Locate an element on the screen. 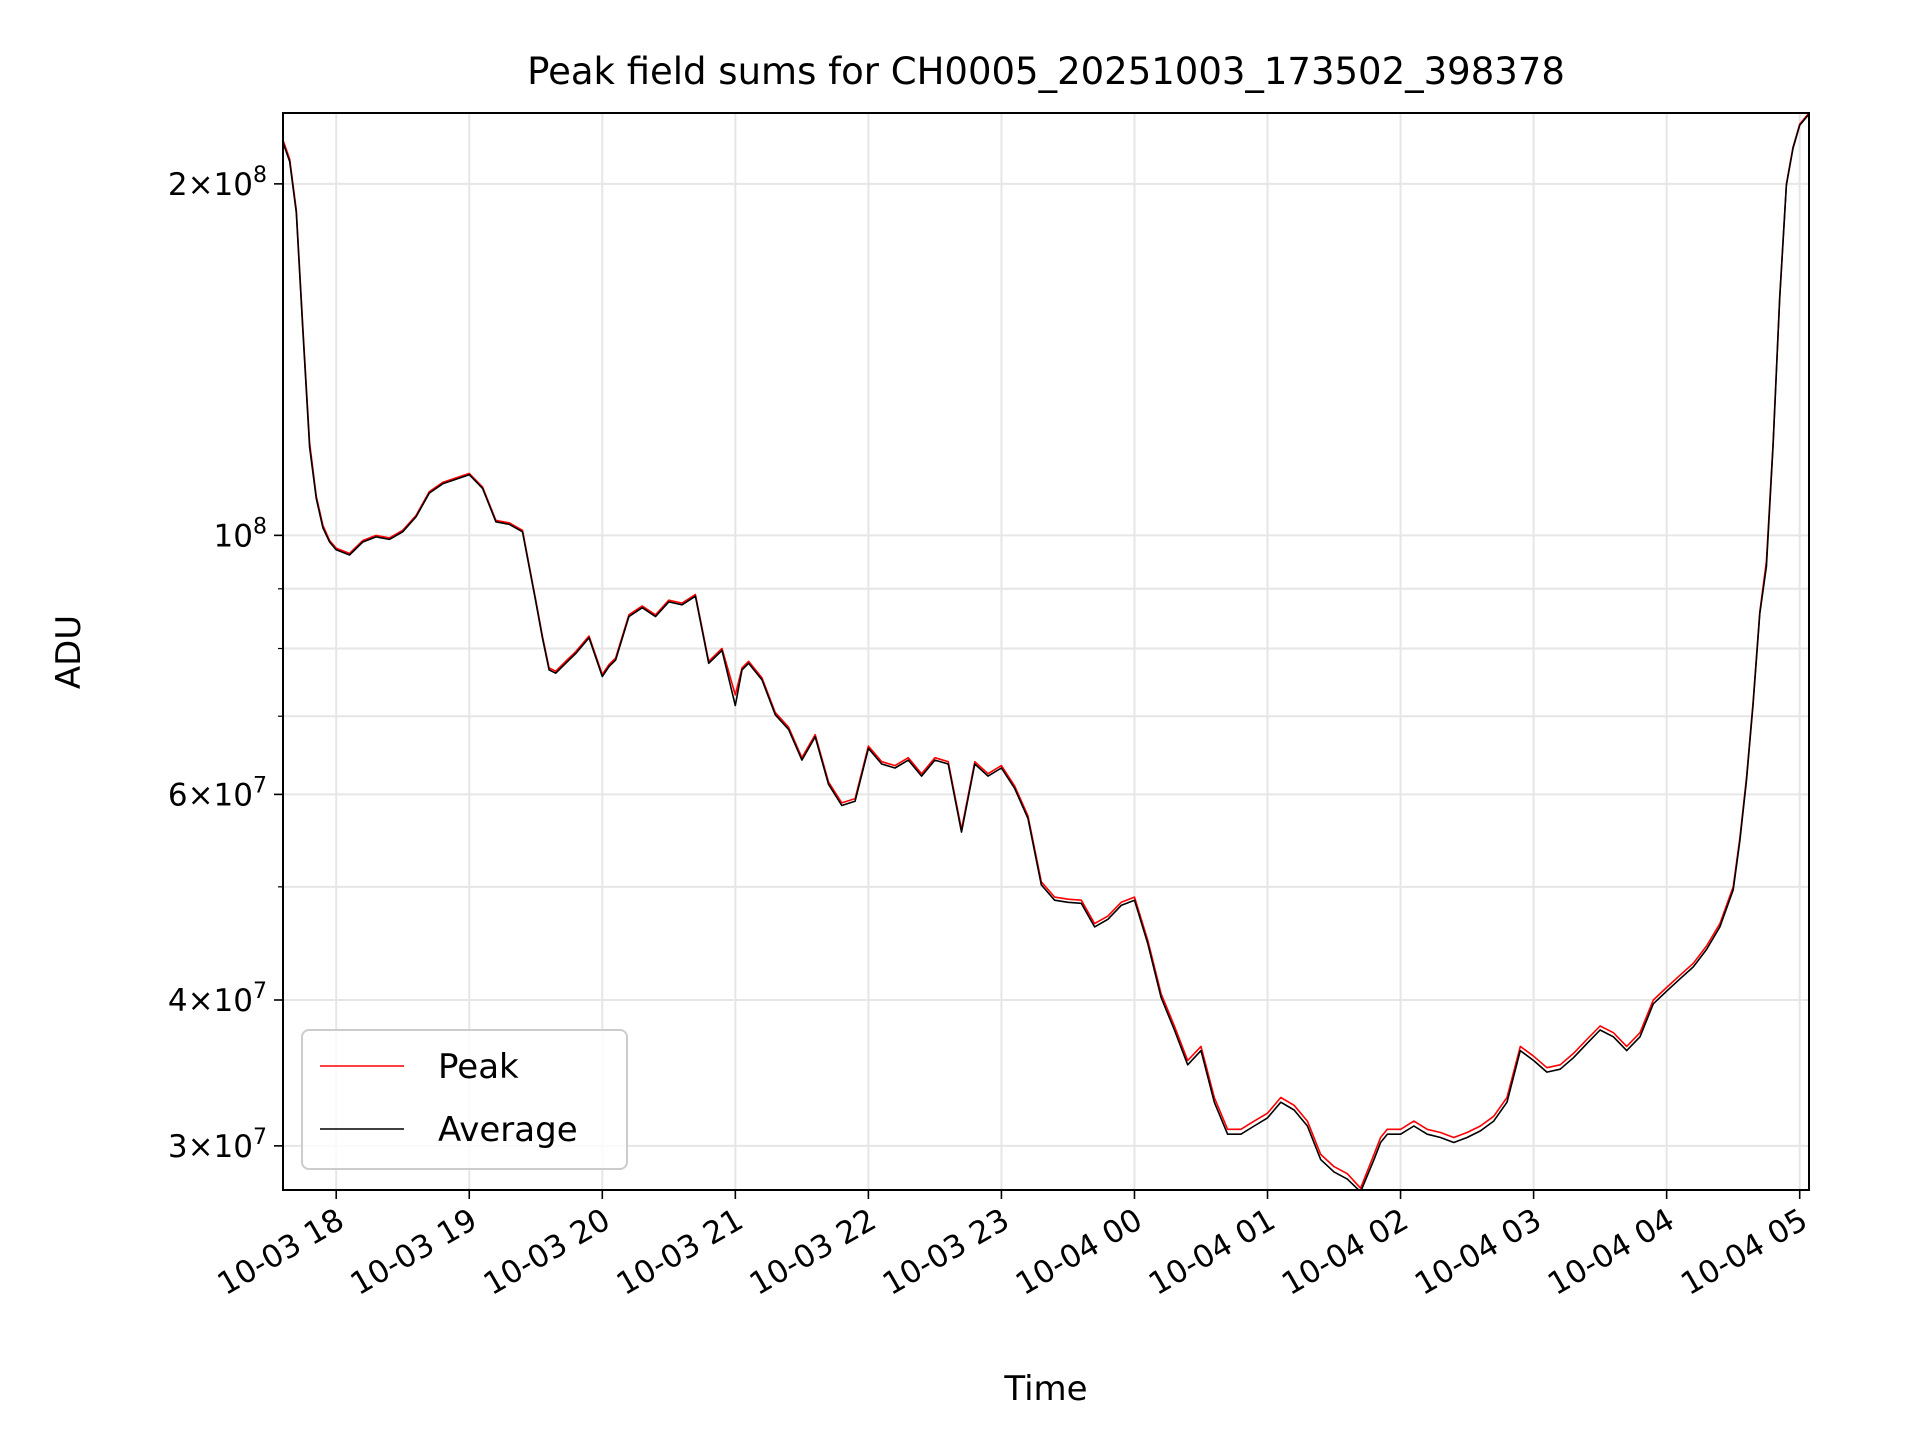  legend-box is located at coordinates (464, 1099).